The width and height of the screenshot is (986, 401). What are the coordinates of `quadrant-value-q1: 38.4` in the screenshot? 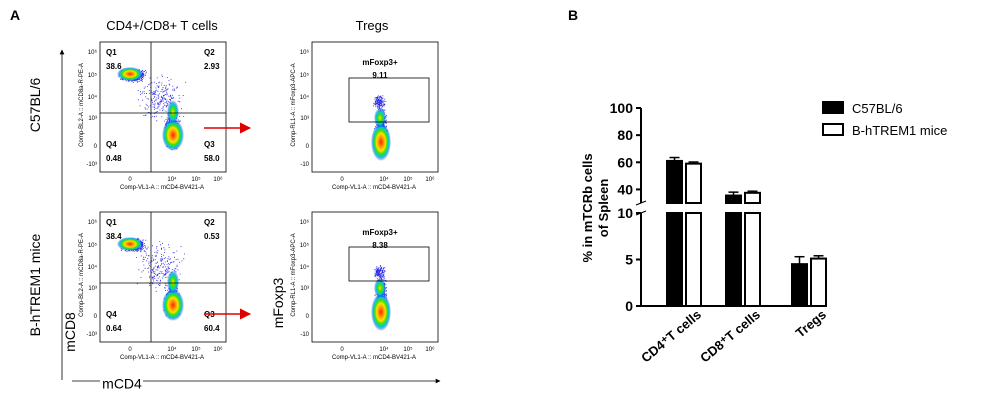 It's located at (114, 236).